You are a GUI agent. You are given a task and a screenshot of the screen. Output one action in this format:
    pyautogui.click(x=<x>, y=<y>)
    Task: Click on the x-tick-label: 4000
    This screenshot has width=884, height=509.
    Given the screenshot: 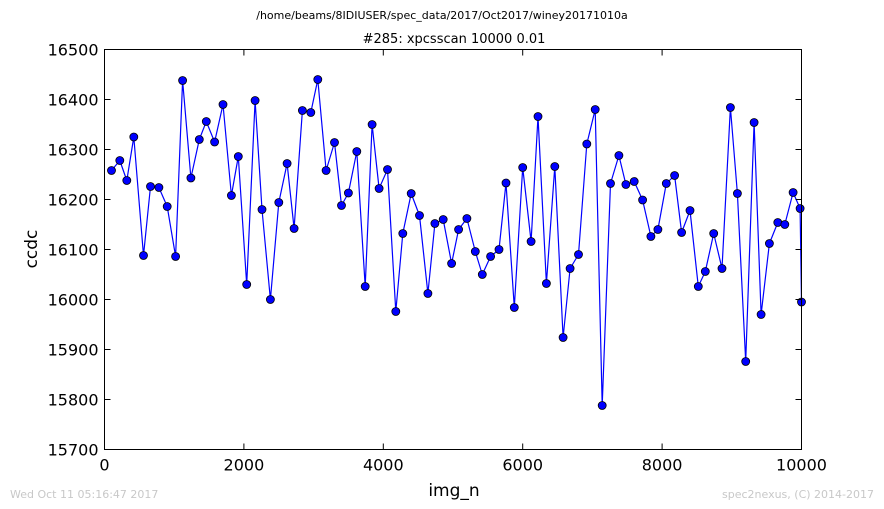 What is the action you would take?
    pyautogui.click(x=383, y=465)
    